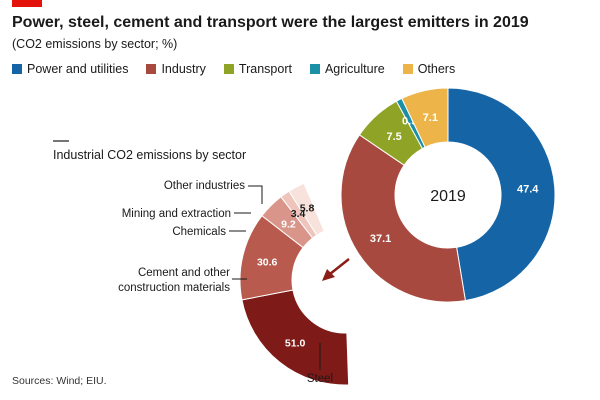 Image resolution: width=600 pixels, height=400 pixels. I want to click on legend-item-others: Others, so click(429, 69).